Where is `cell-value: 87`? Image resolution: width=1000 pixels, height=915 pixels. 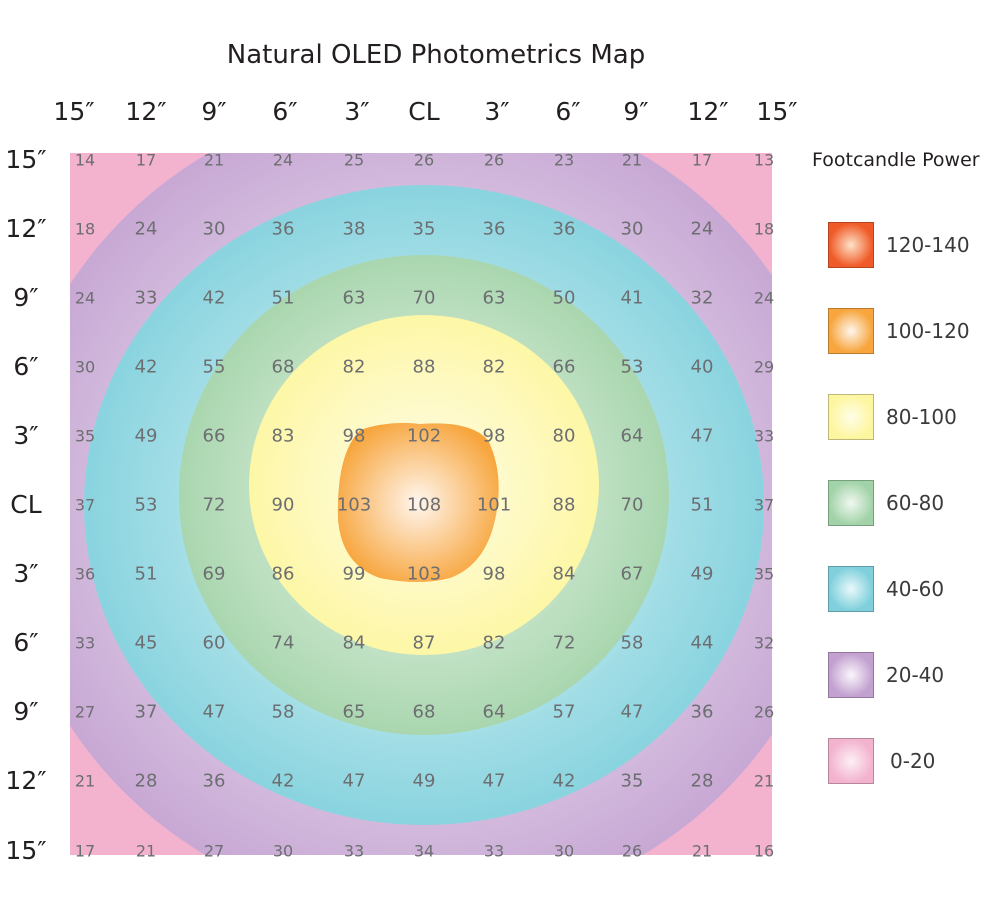
cell-value: 87 is located at coordinates (424, 643).